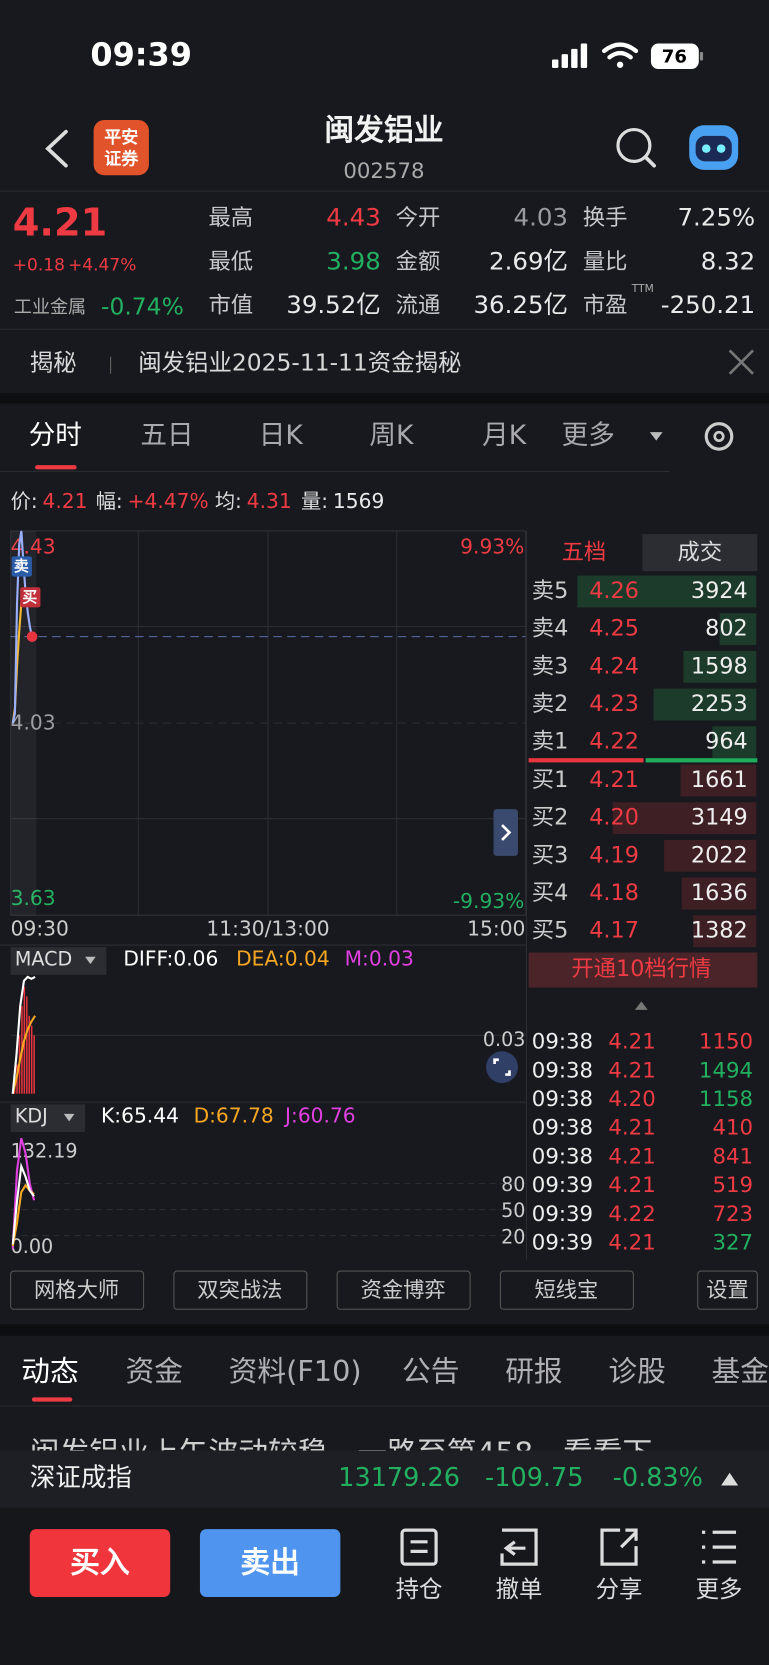 The height and width of the screenshot is (1665, 769). I want to click on trade-price: 4.21, so click(631, 1128).